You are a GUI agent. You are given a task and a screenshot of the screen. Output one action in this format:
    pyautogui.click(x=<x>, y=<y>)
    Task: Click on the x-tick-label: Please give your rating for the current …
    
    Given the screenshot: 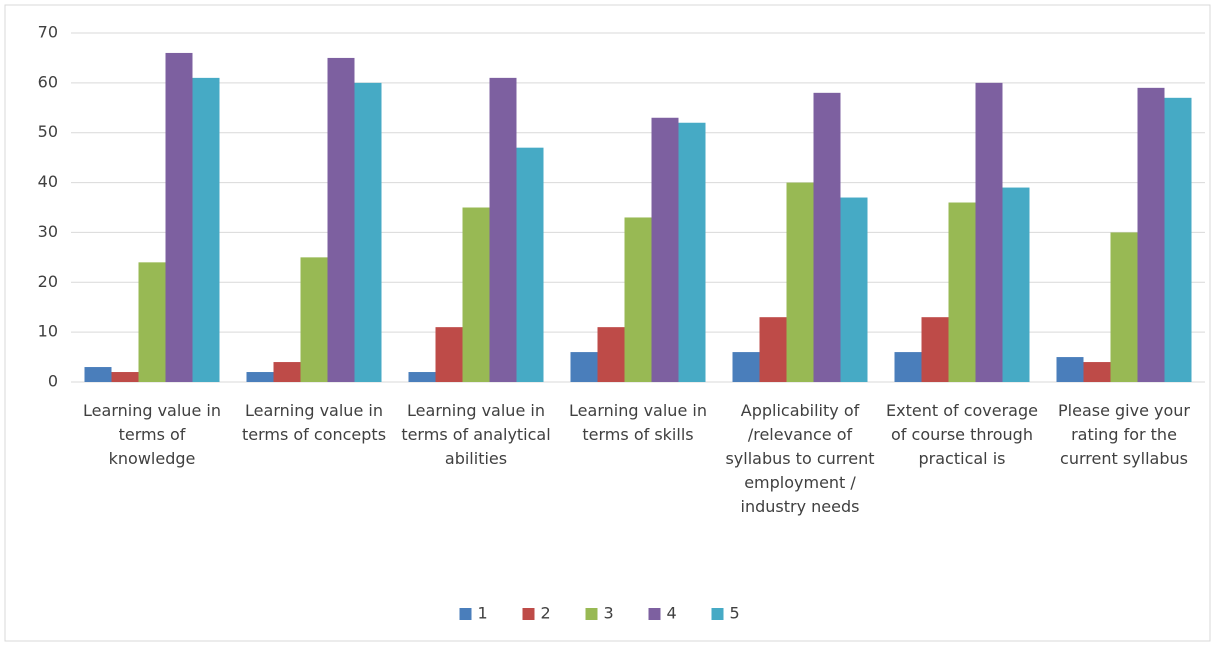 What is the action you would take?
    pyautogui.click(x=1124, y=434)
    